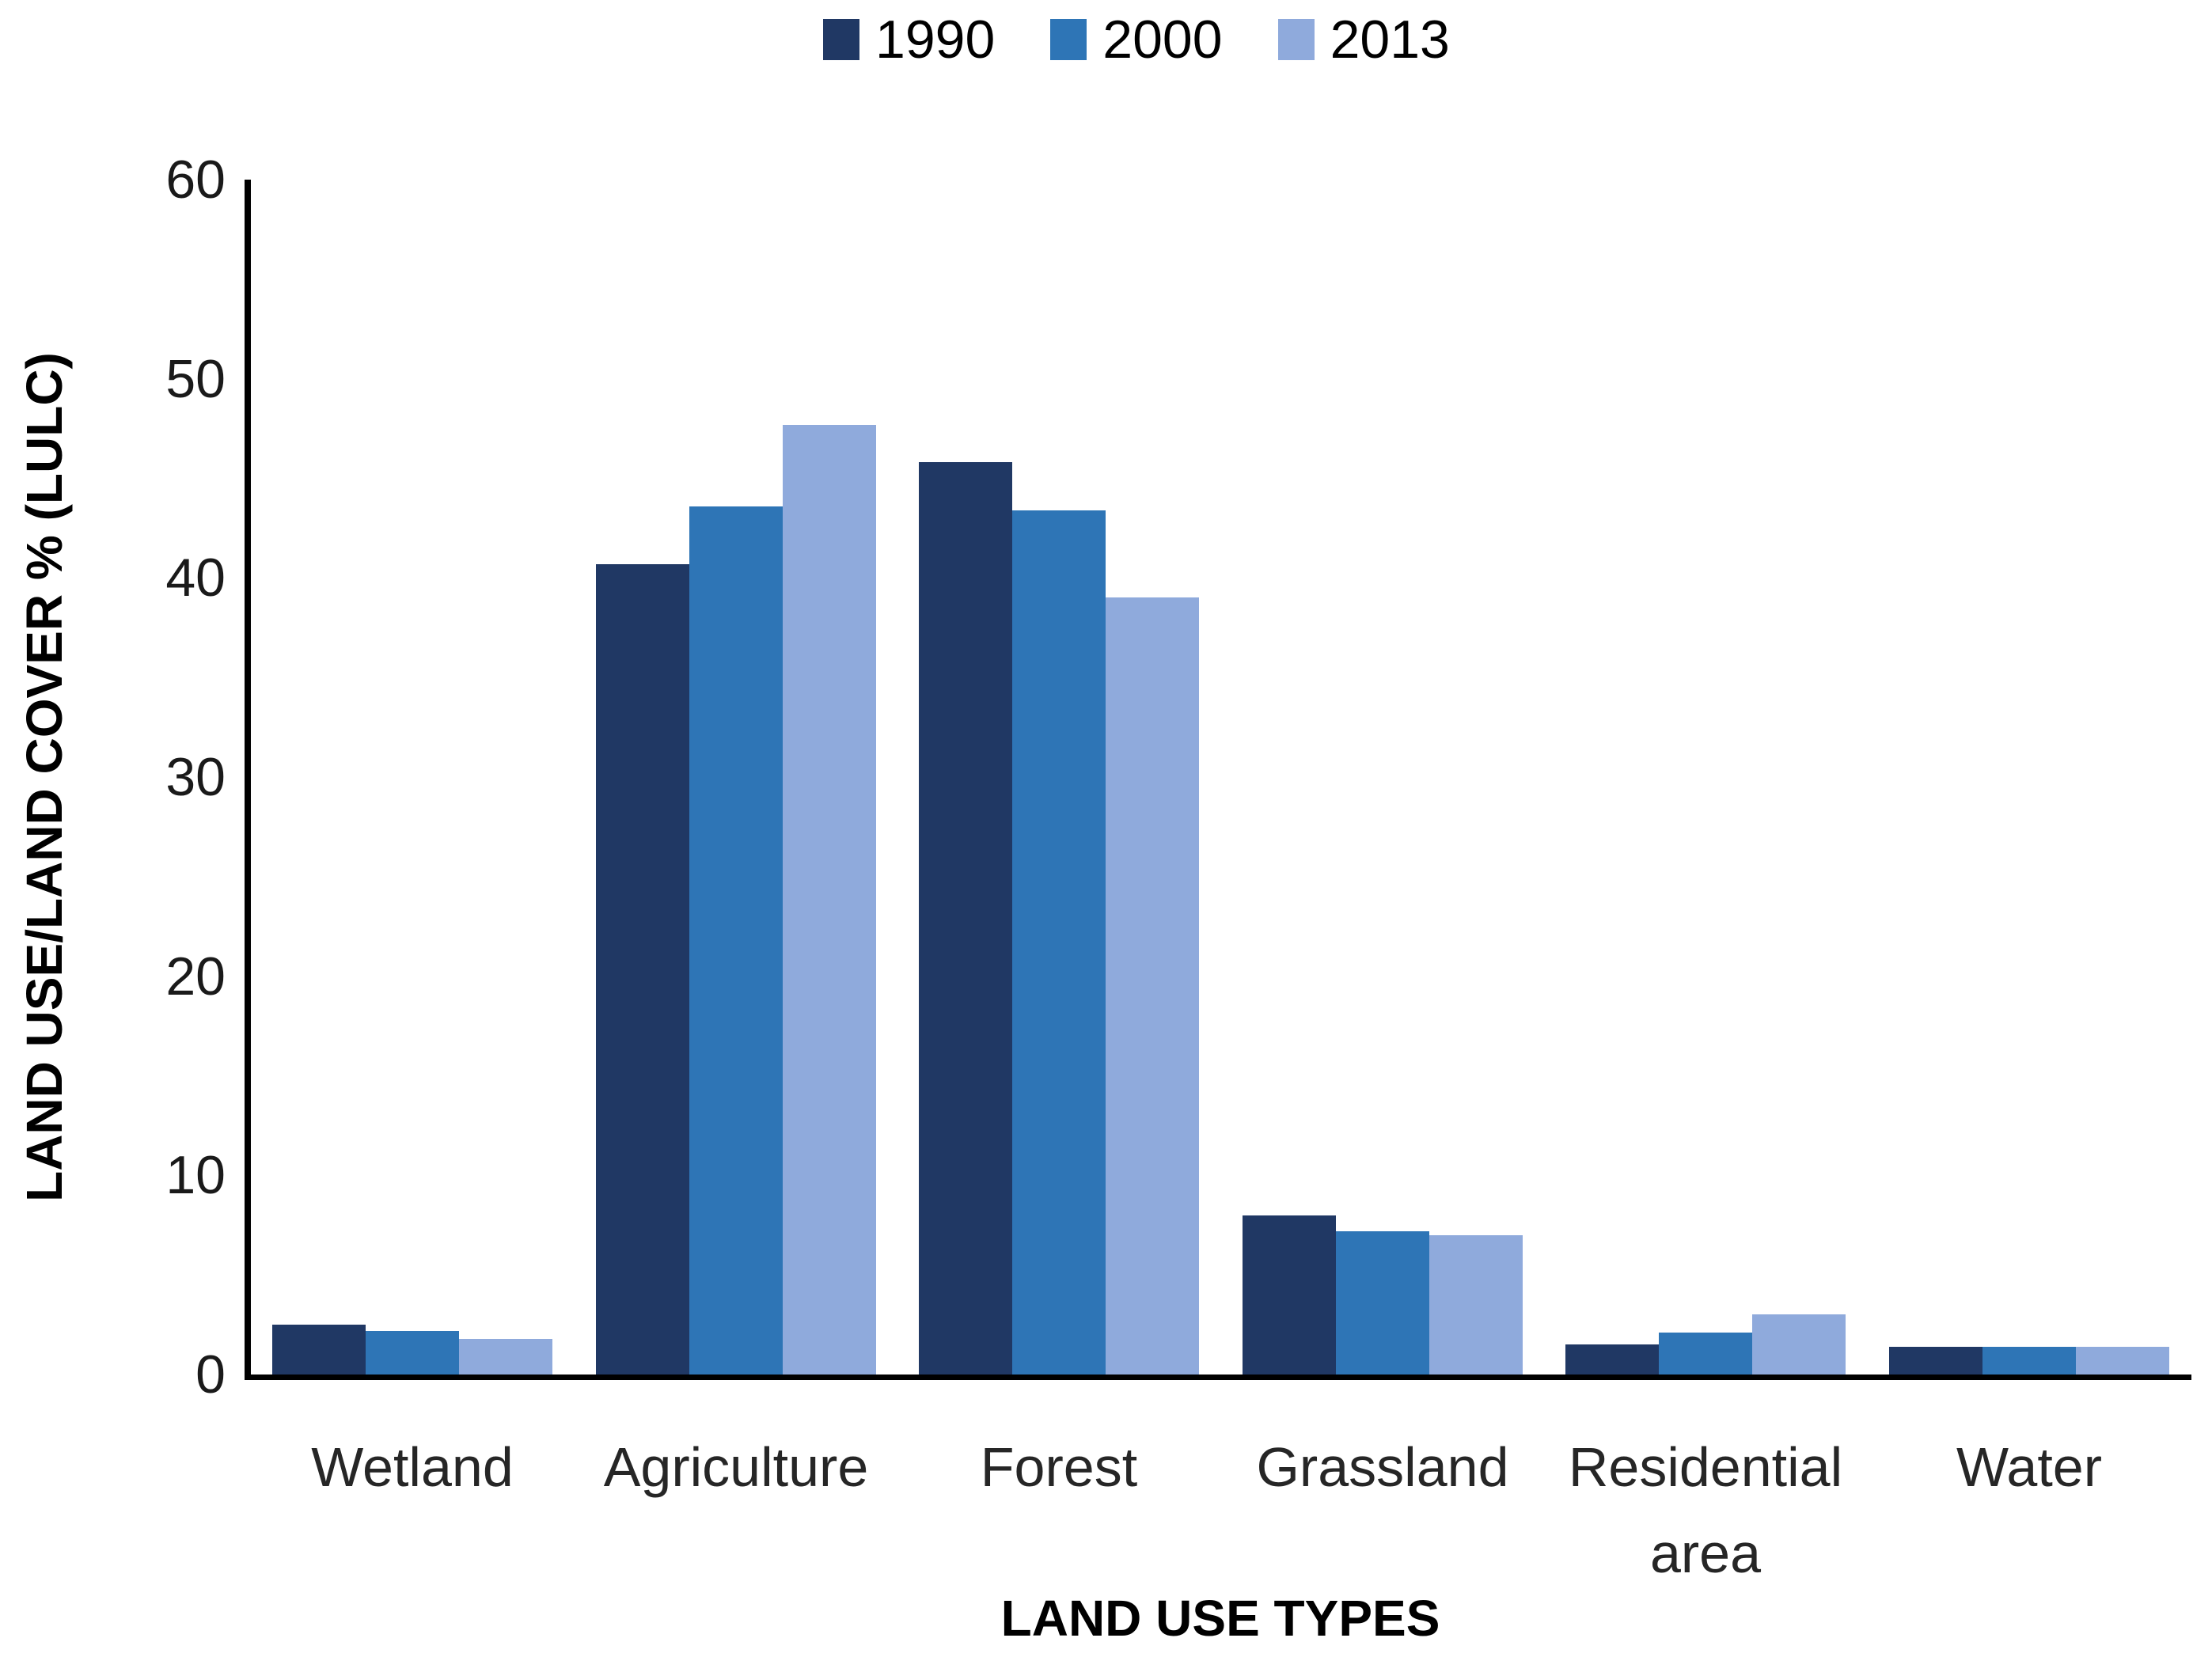 The image size is (2212, 1657). I want to click on bar-wetland-2013, so click(506, 1357).